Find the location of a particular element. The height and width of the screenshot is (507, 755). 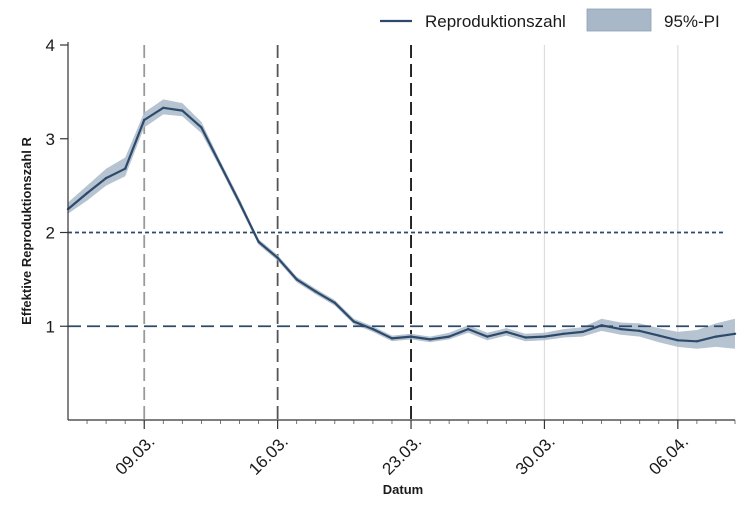

legend-band-swatch is located at coordinates (619, 20).